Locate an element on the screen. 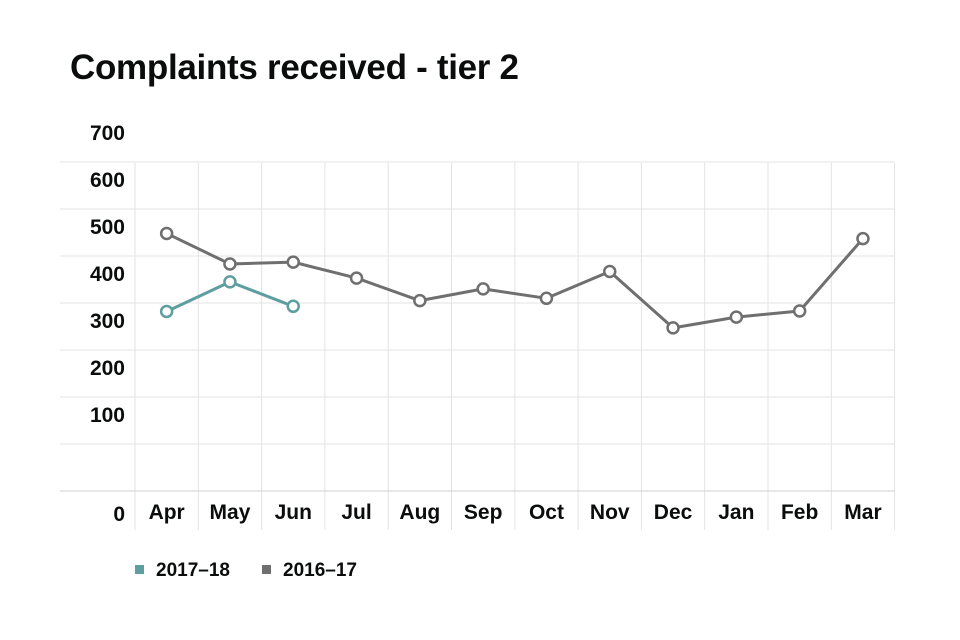 This screenshot has height=640, width=960. y-tick-label: 500 is located at coordinates (107, 227).